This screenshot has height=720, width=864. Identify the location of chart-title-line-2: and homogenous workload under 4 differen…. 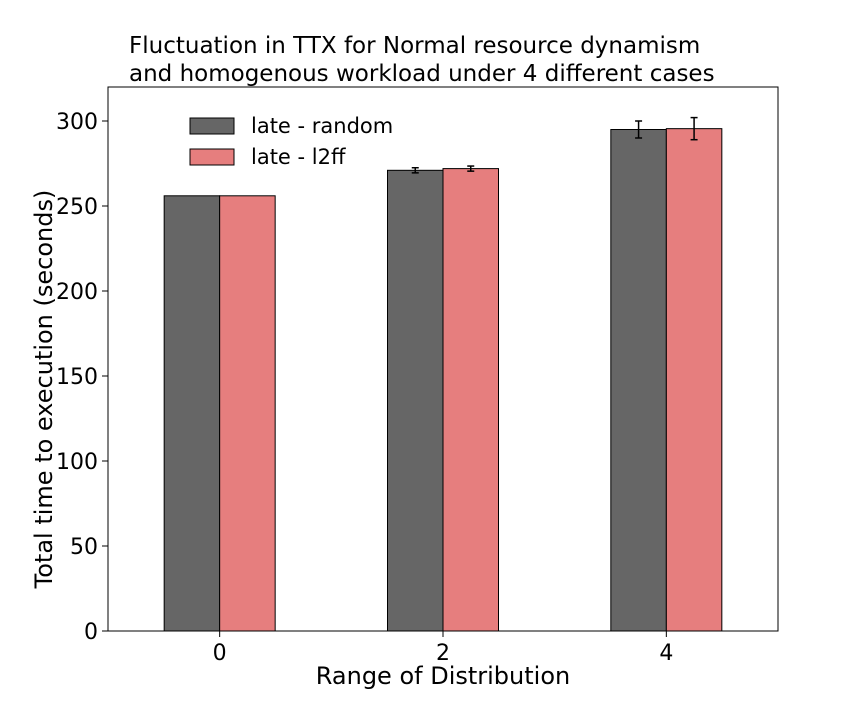
(422, 74).